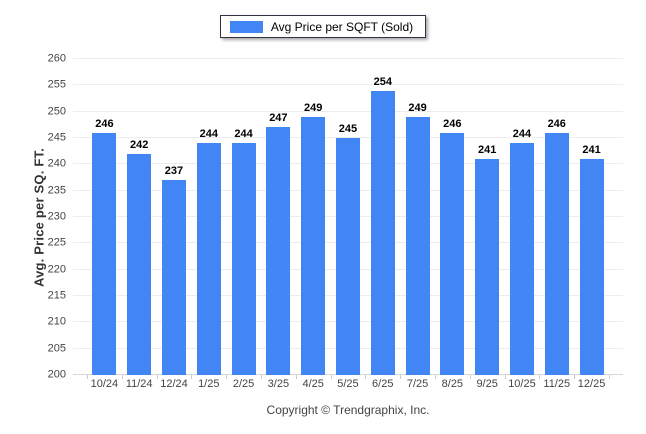  What do you see at coordinates (56, 242) in the screenshot?
I see `y-tick-label: 225` at bounding box center [56, 242].